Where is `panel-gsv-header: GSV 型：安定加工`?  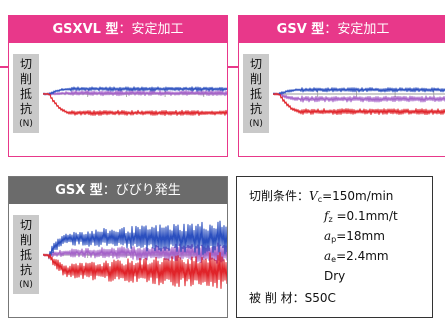 panel-gsv-header: GSV 型：安定加工 is located at coordinates (342, 29).